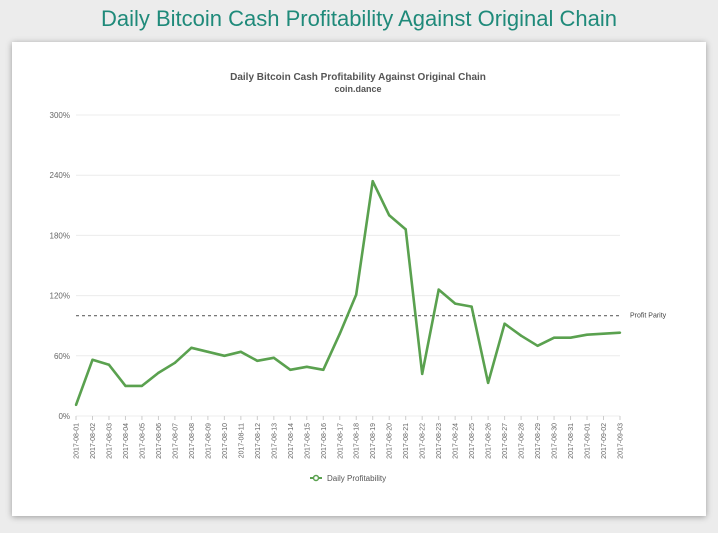 Image resolution: width=718 pixels, height=533 pixels. What do you see at coordinates (60, 235) in the screenshot?
I see `y-tick-label: 180%` at bounding box center [60, 235].